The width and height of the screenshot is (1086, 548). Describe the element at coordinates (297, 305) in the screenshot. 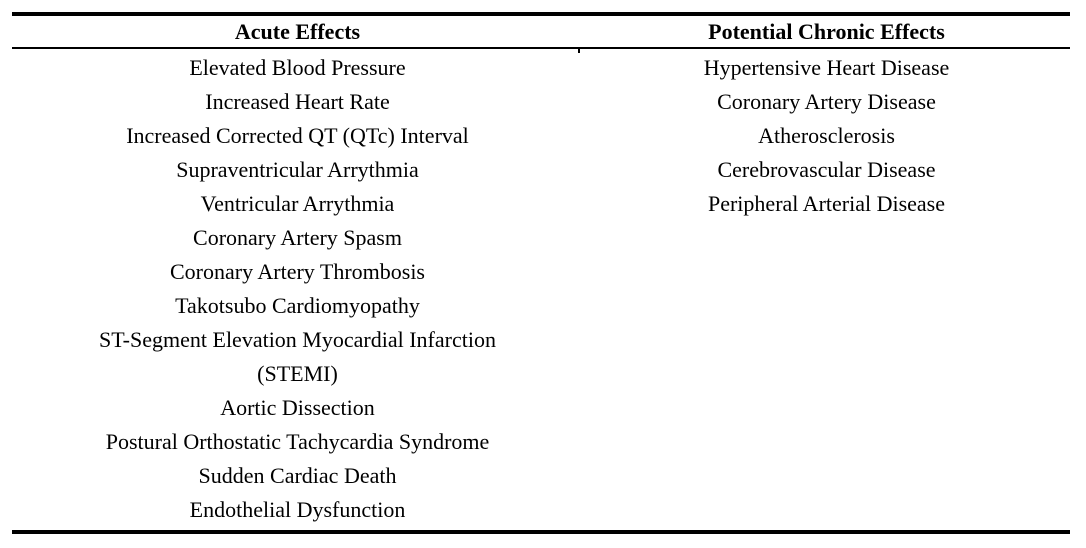

I see `table-cell: Takotsubo Cardiomyopathy` at that location.